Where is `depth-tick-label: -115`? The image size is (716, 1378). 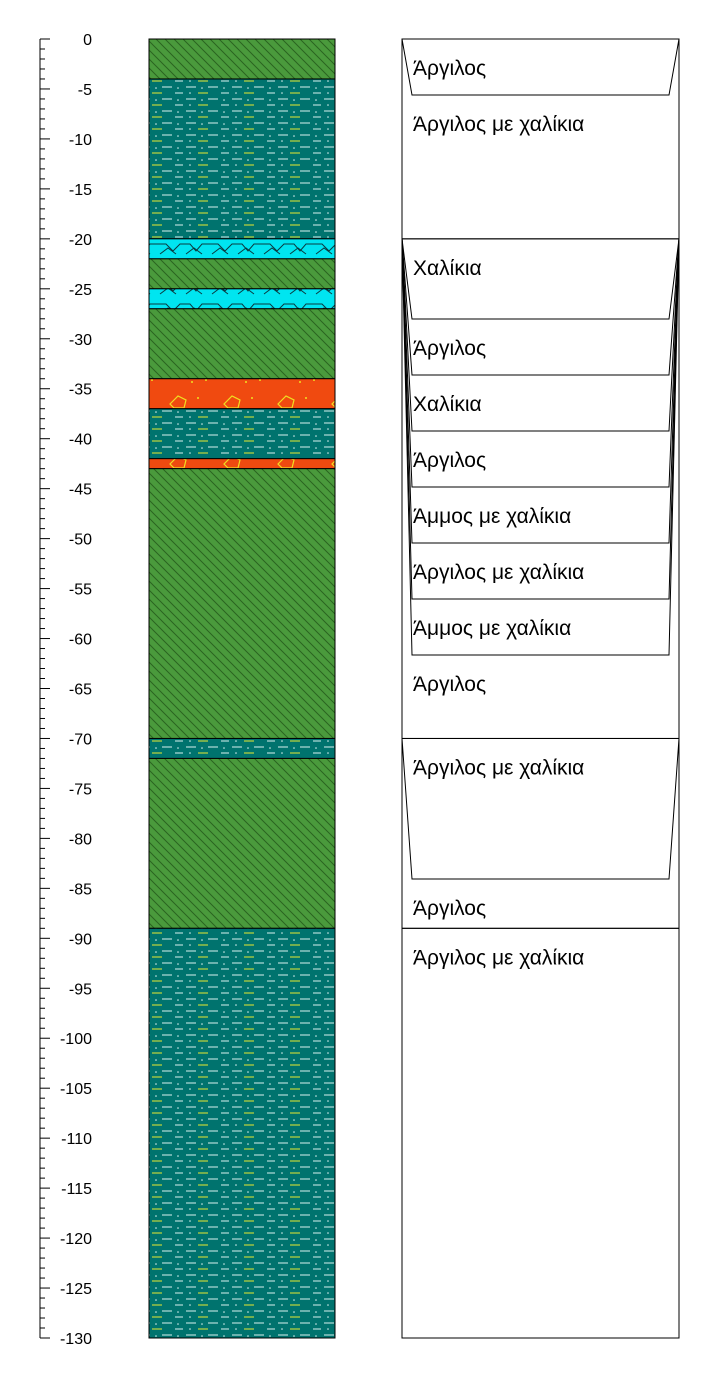 depth-tick-label: -115 is located at coordinates (76, 1189).